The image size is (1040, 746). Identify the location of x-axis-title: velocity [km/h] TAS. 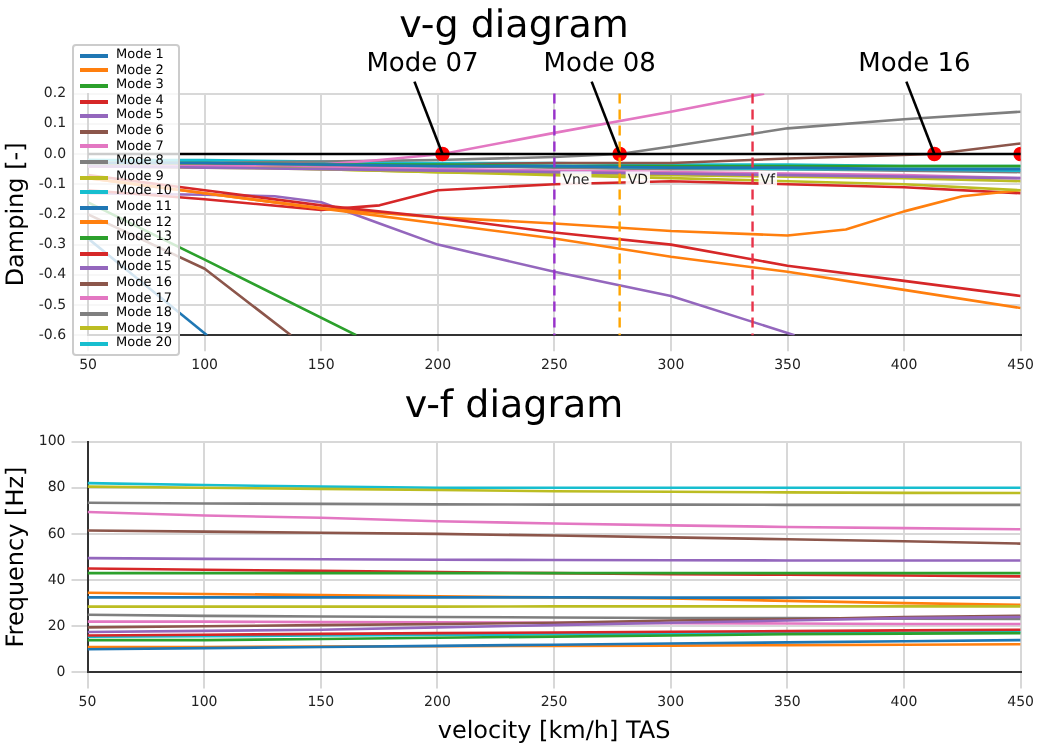
(554, 729).